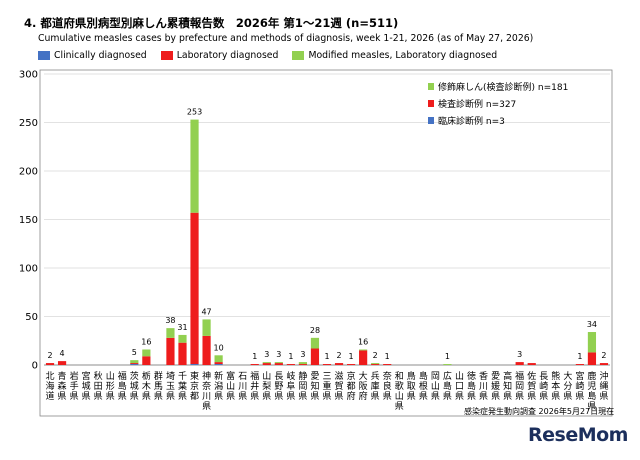  I want to click on x-category-label: 山形県, so click(110, 386).